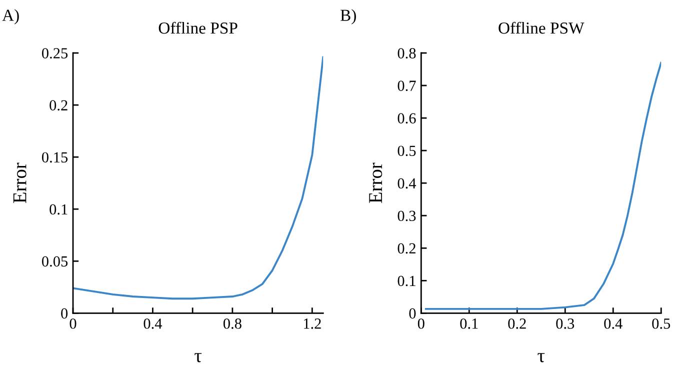 The image size is (676, 368). I want to click on y-tick-label: 0.8, so click(407, 53).